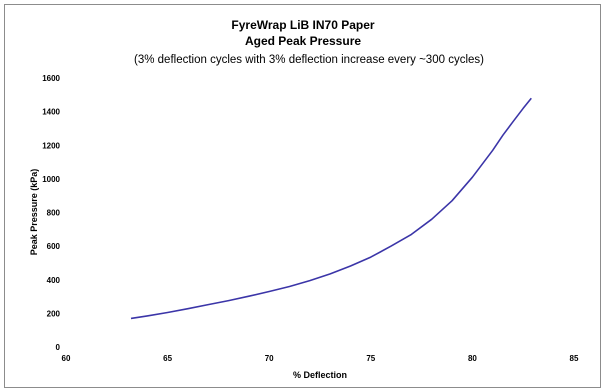  What do you see at coordinates (51, 179) in the screenshot?
I see `y-tick-label: 1000` at bounding box center [51, 179].